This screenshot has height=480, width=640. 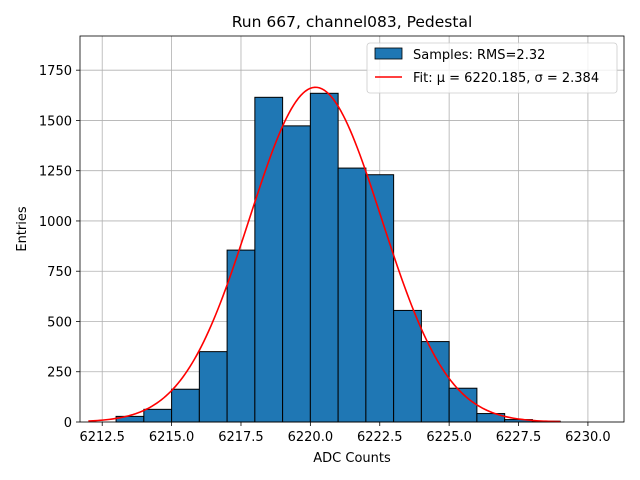 I want to click on y-tick-label: 750, so click(x=59, y=272).